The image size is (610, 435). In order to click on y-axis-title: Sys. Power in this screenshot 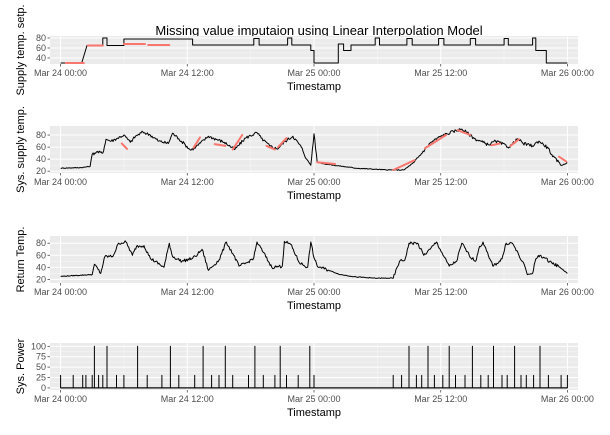, I will do `click(21, 366)`.